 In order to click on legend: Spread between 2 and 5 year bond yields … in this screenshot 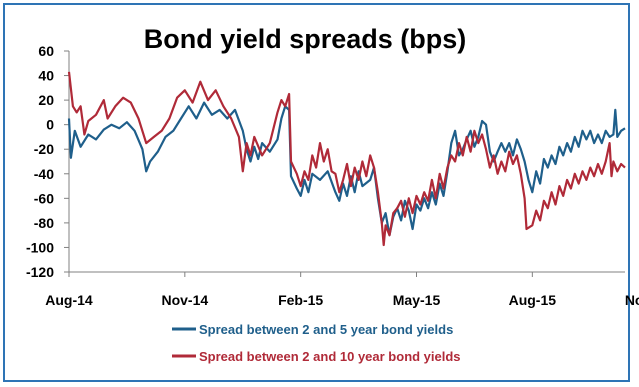, I will do `click(316, 343)`.